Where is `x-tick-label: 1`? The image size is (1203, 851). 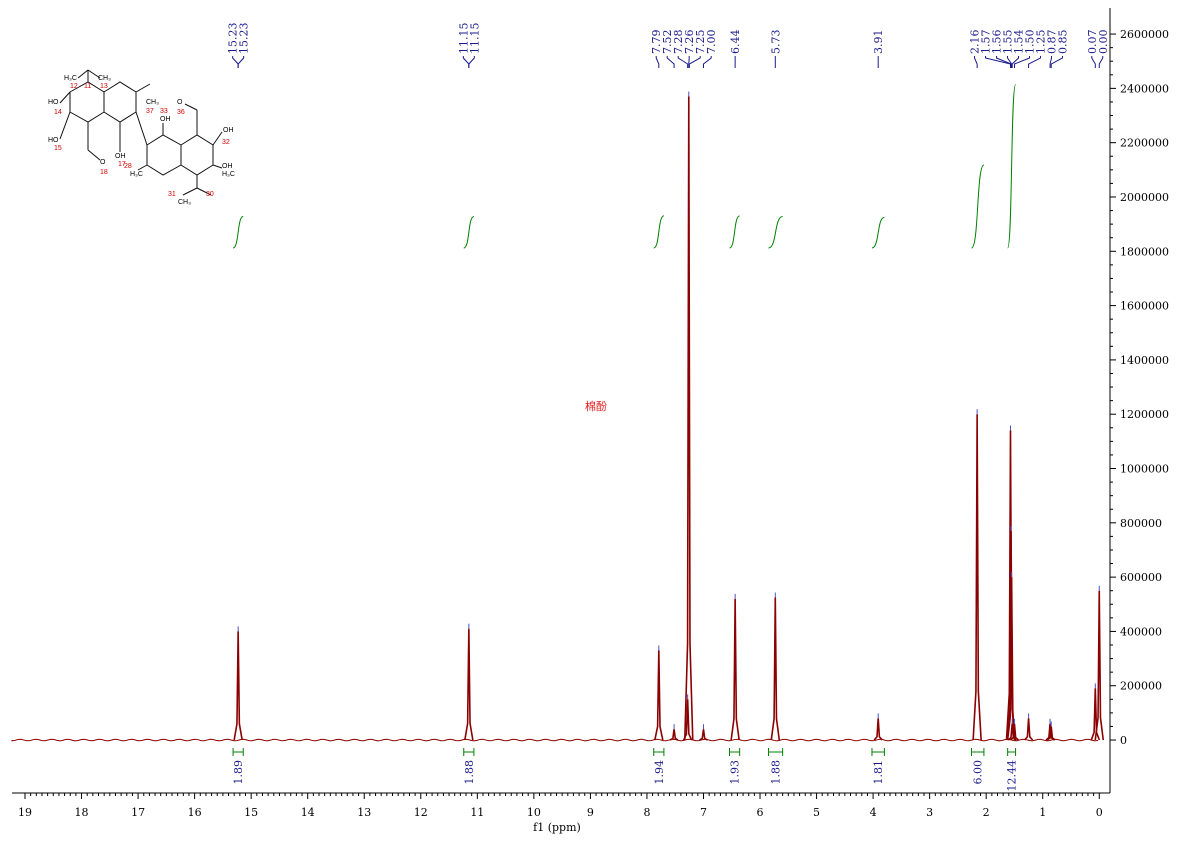 x-tick-label: 1 is located at coordinates (1042, 812).